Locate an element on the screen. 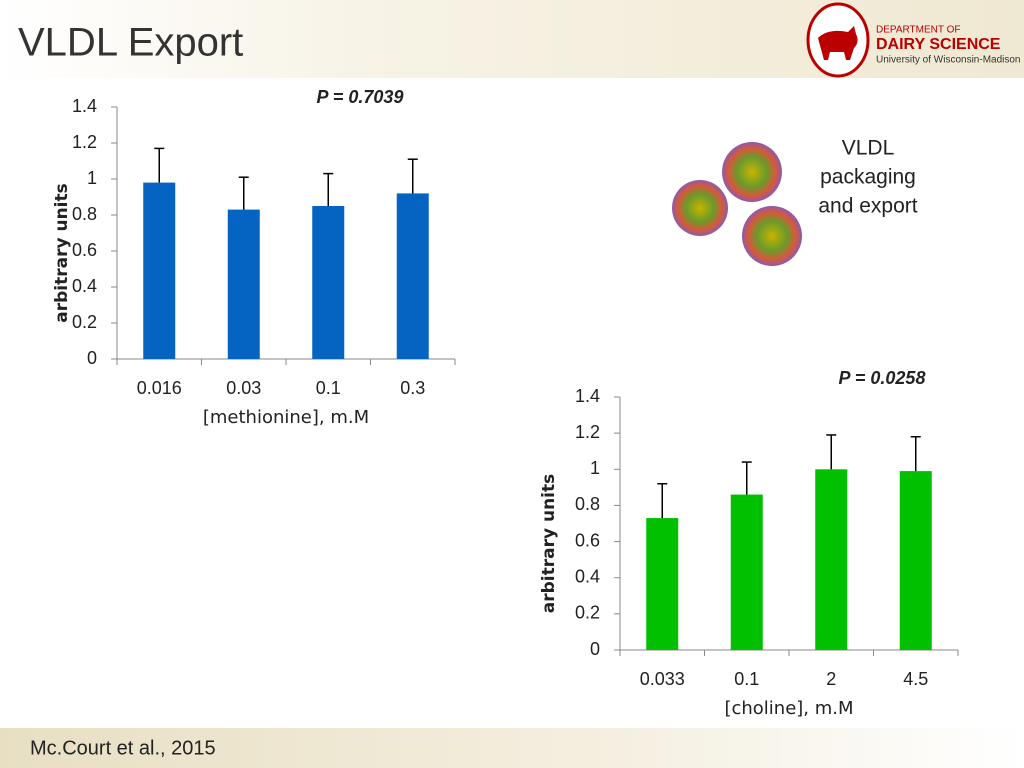  x-tick-label: 0.016 is located at coordinates (159, 388).